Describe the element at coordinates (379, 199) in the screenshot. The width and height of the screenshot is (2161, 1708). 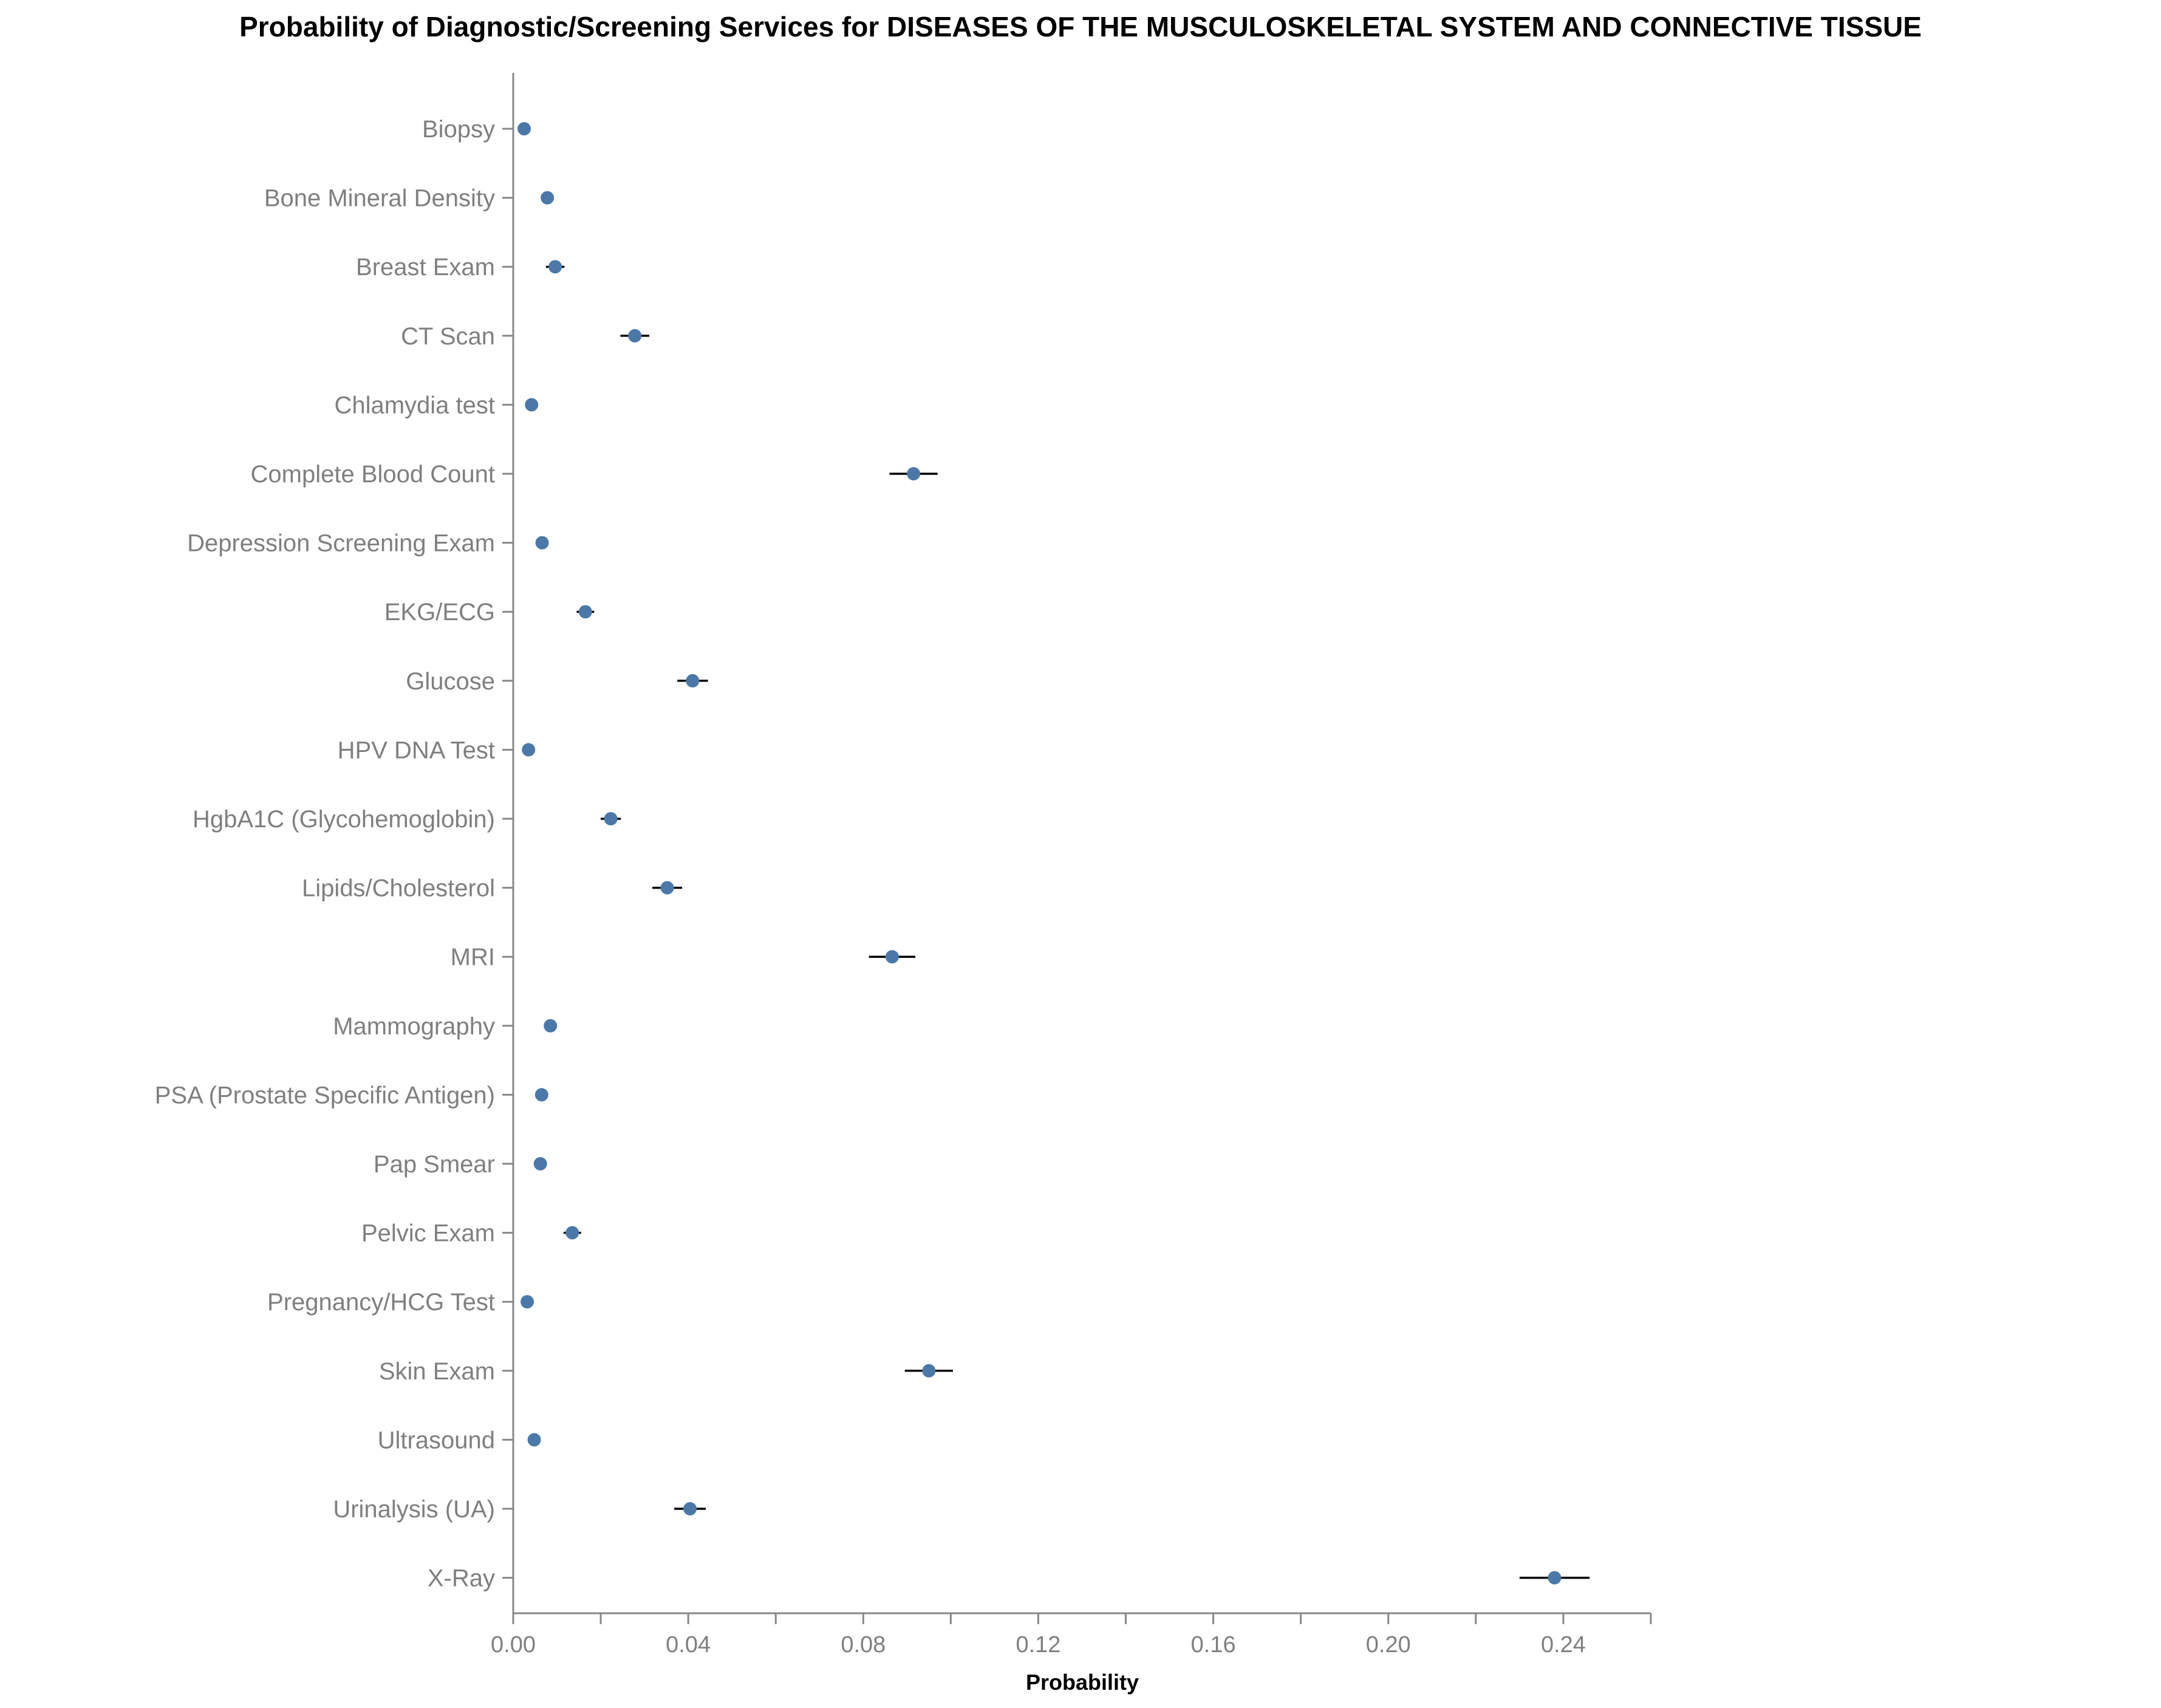
I see `y-tick-label: Bone Mineral Density` at that location.